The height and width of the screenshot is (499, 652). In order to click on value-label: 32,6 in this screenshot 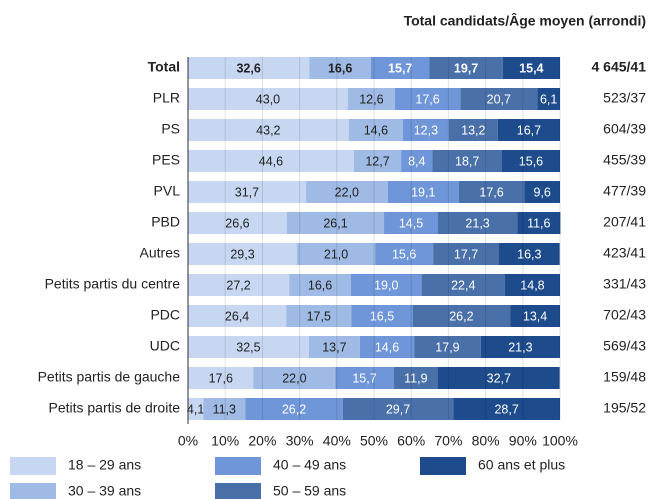, I will do `click(248, 68)`.